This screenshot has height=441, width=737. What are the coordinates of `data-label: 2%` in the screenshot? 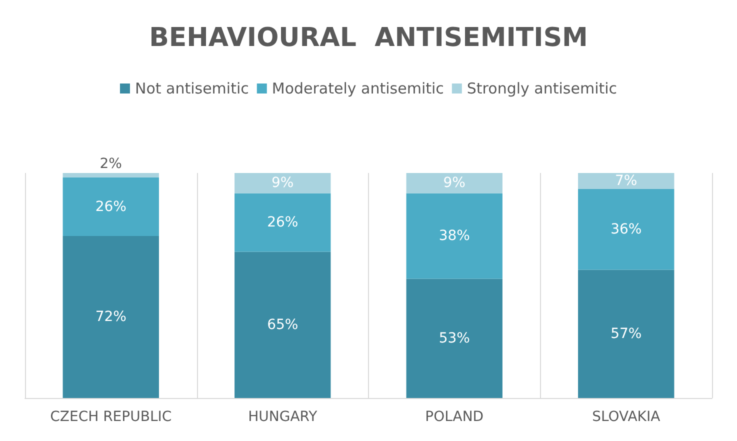 It's located at (111, 164).